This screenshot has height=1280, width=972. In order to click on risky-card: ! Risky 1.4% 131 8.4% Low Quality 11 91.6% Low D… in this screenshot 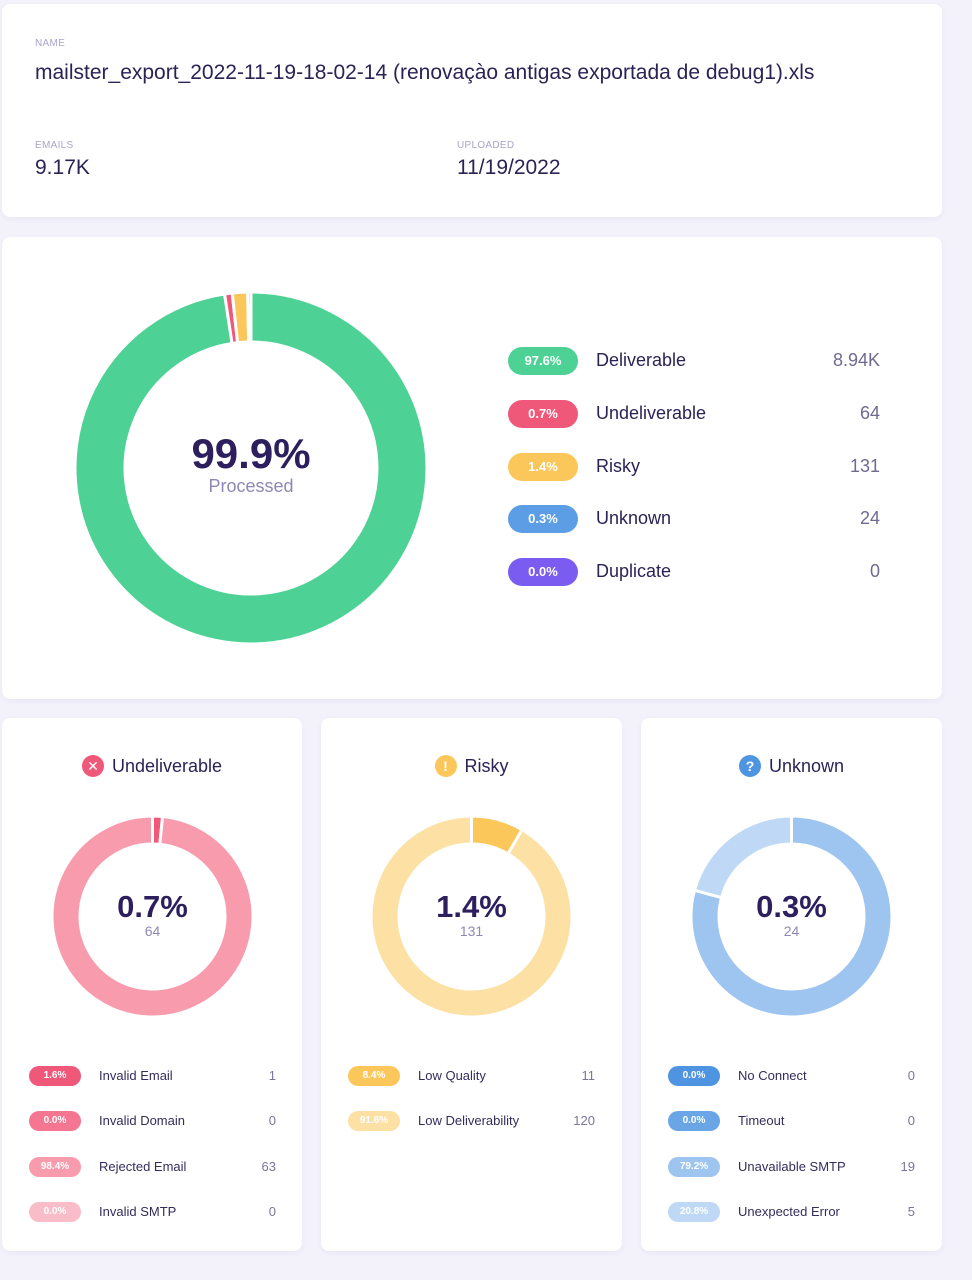, I will do `click(471, 984)`.